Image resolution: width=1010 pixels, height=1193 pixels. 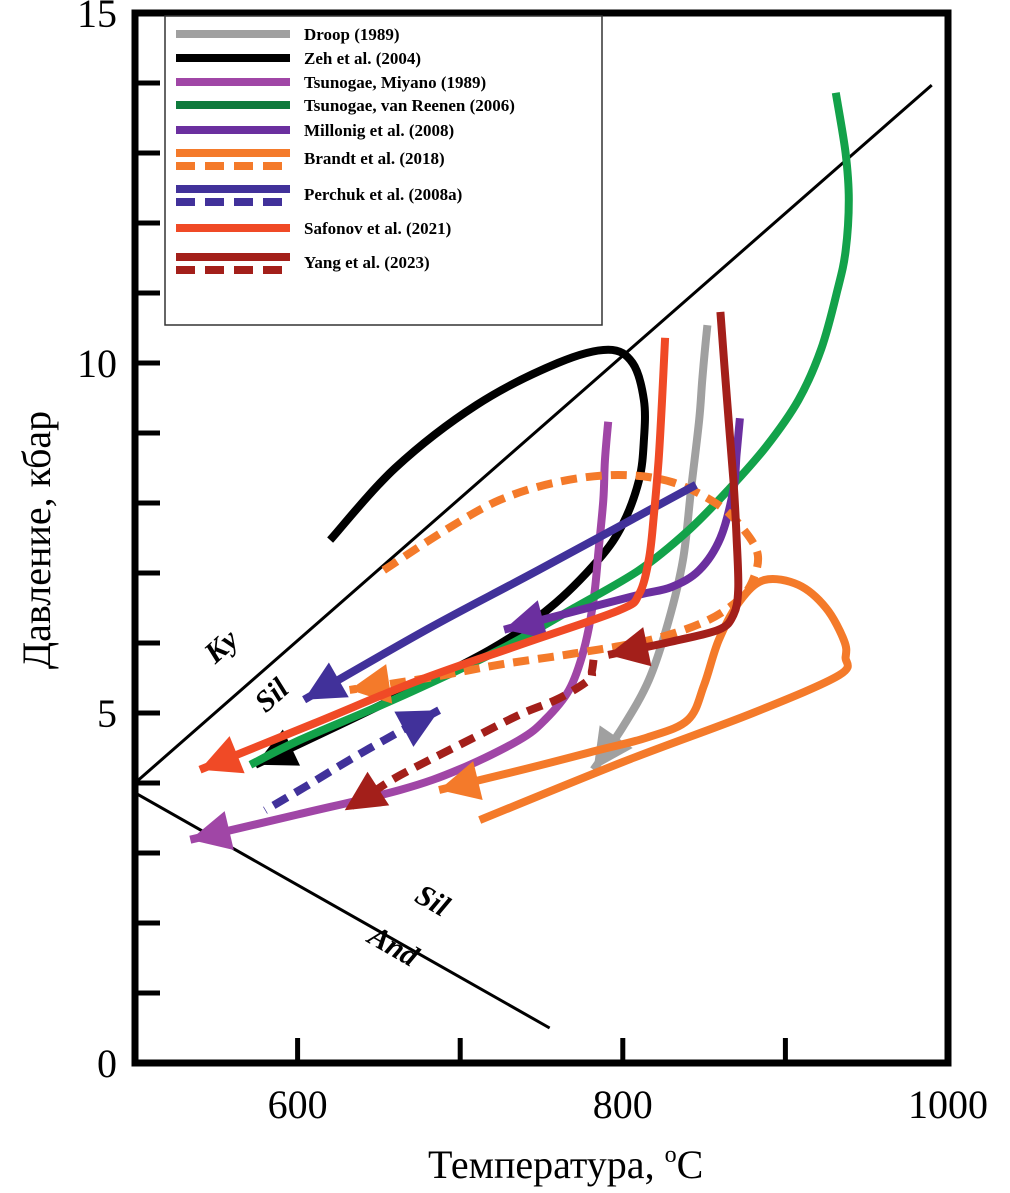 What do you see at coordinates (352, 34) in the screenshot?
I see `legend-label: Droop (1989)` at bounding box center [352, 34].